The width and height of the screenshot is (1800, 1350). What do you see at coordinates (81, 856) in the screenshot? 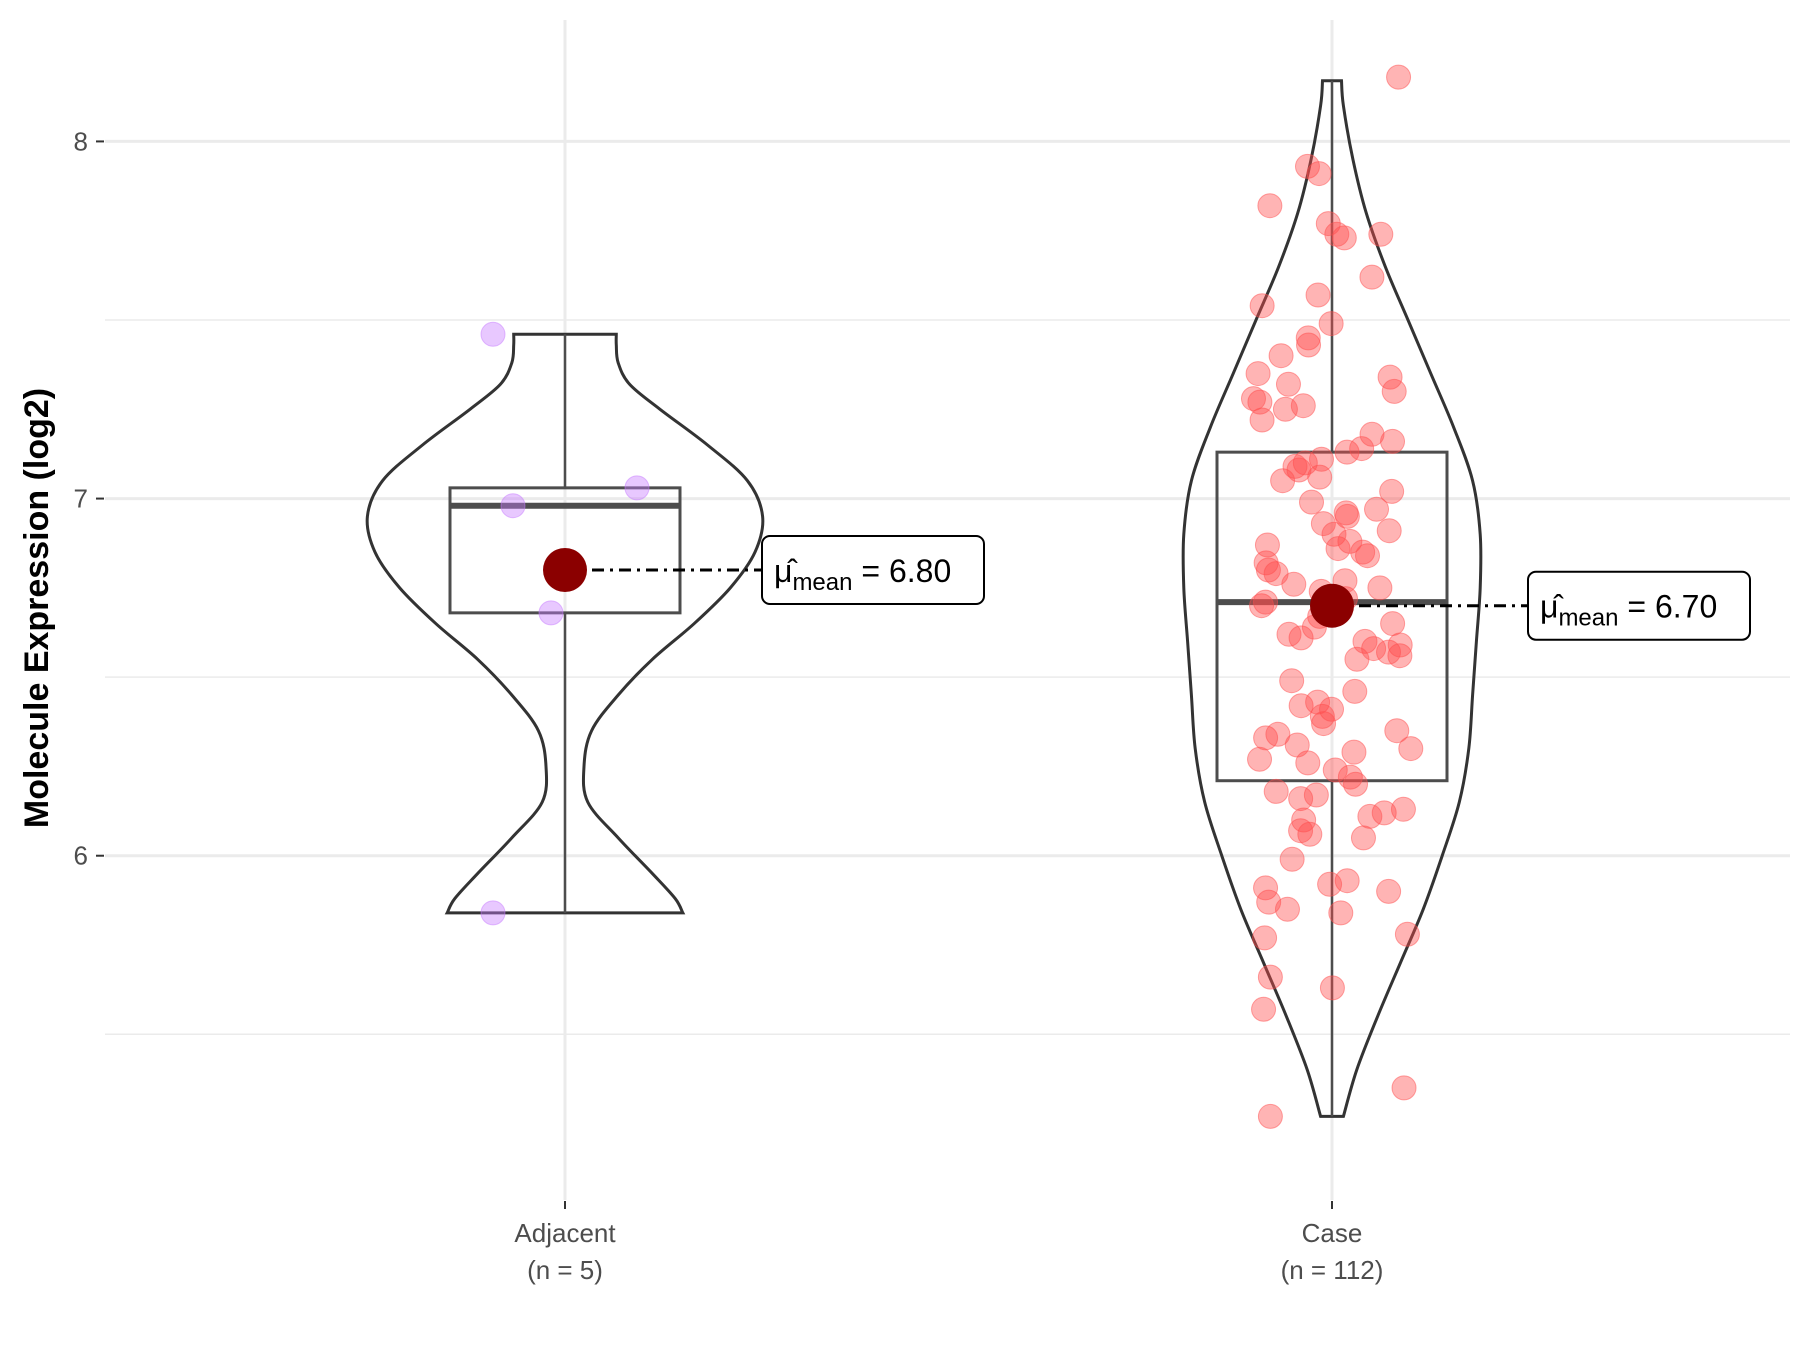
I see `y-tick-label: 6` at bounding box center [81, 856].